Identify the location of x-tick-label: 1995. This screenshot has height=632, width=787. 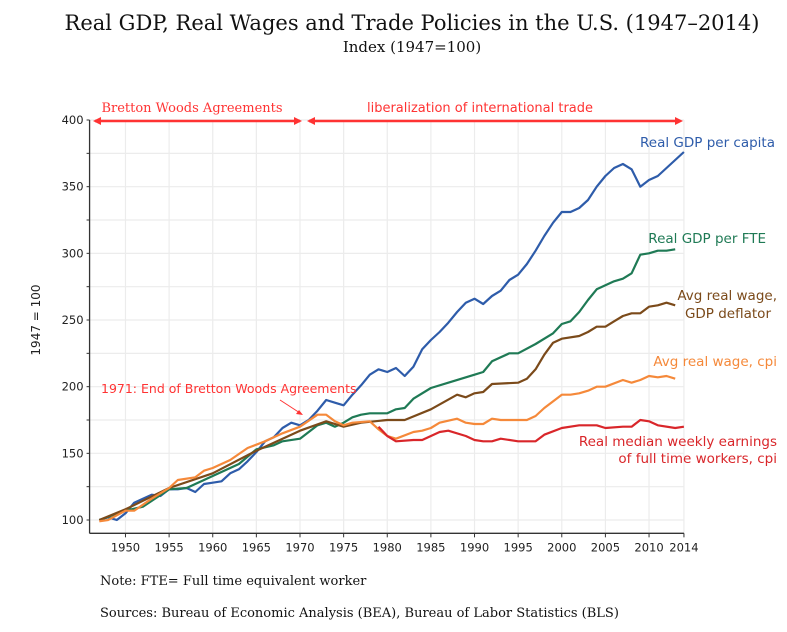
(518, 547).